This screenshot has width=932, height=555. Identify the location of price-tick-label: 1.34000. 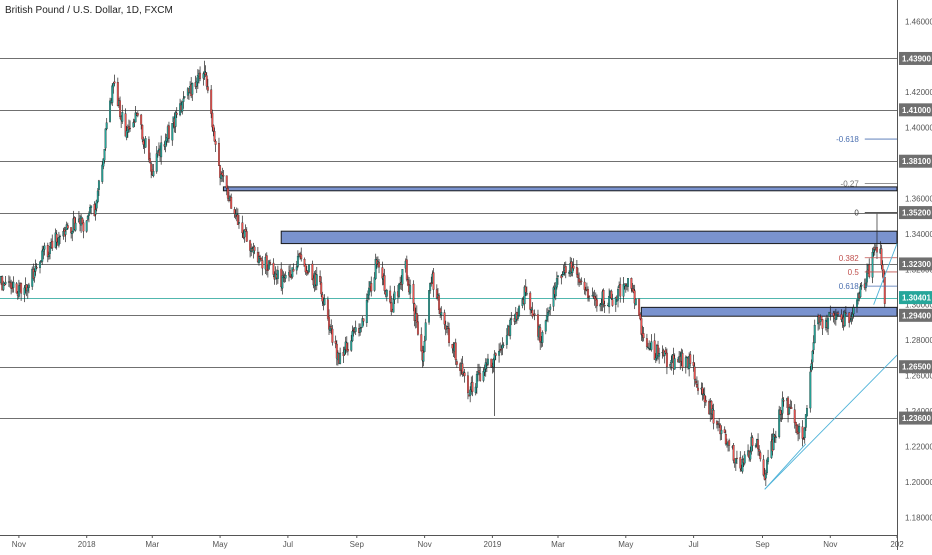
(918, 234).